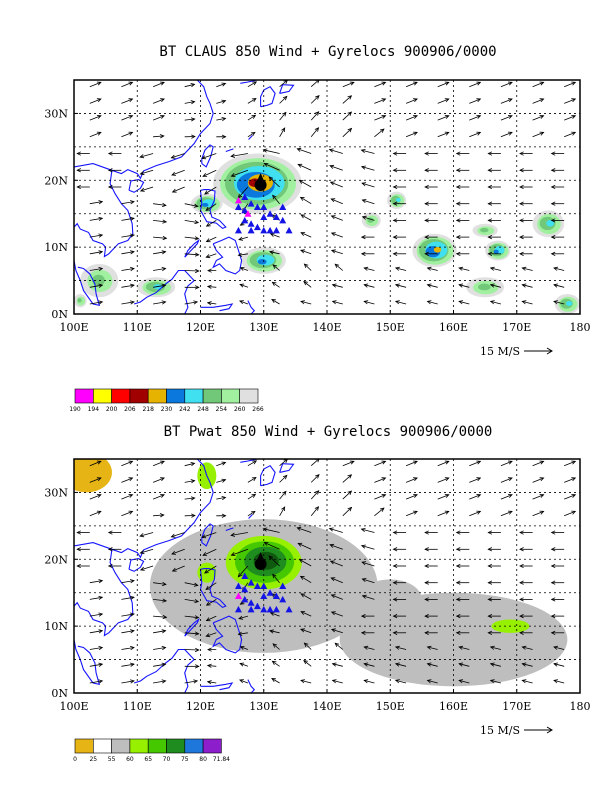 The height and width of the screenshot is (792, 612). Describe the element at coordinates (137, 327) in the screenshot. I see `x-tick-label: 110E` at that location.